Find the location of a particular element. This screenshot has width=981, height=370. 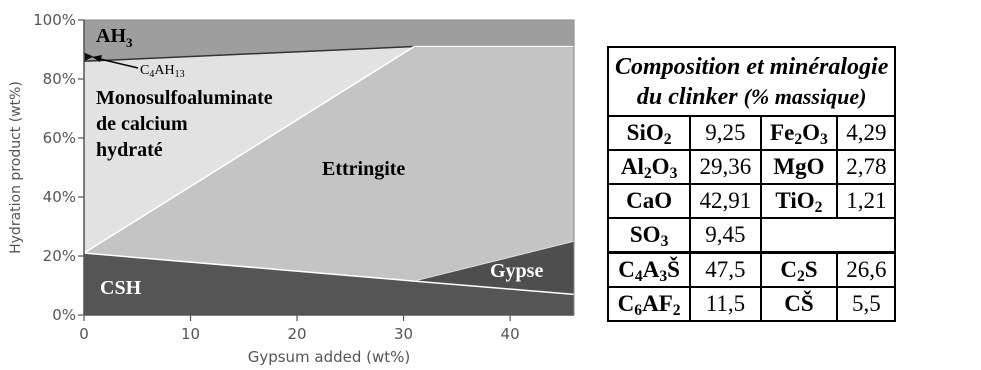

csh-region is located at coordinates (329, 284).